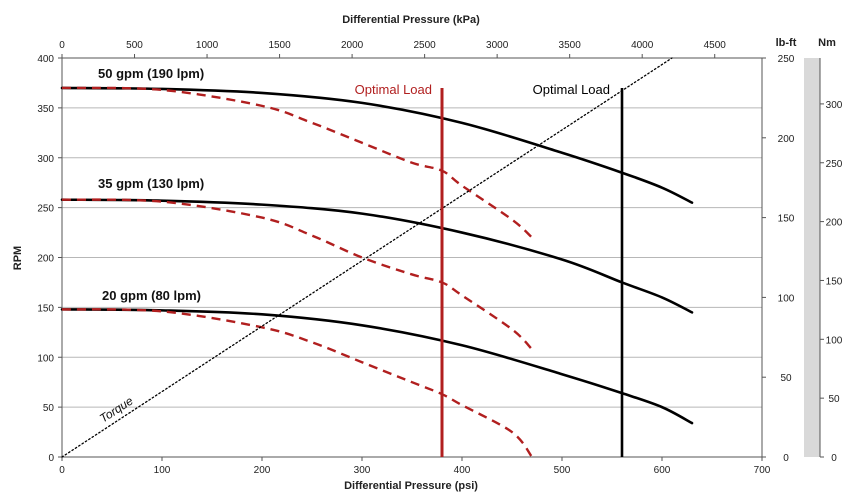  Describe the element at coordinates (571, 89) in the screenshot. I see `optimal-load-label-1: Optimal Load` at that location.